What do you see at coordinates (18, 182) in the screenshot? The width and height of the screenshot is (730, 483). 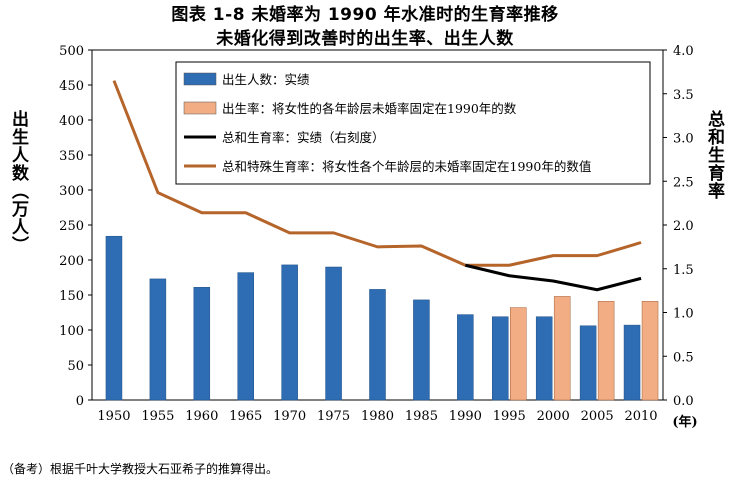 I see `y-axis-left-label: 出生人数（万人）` at bounding box center [18, 182].